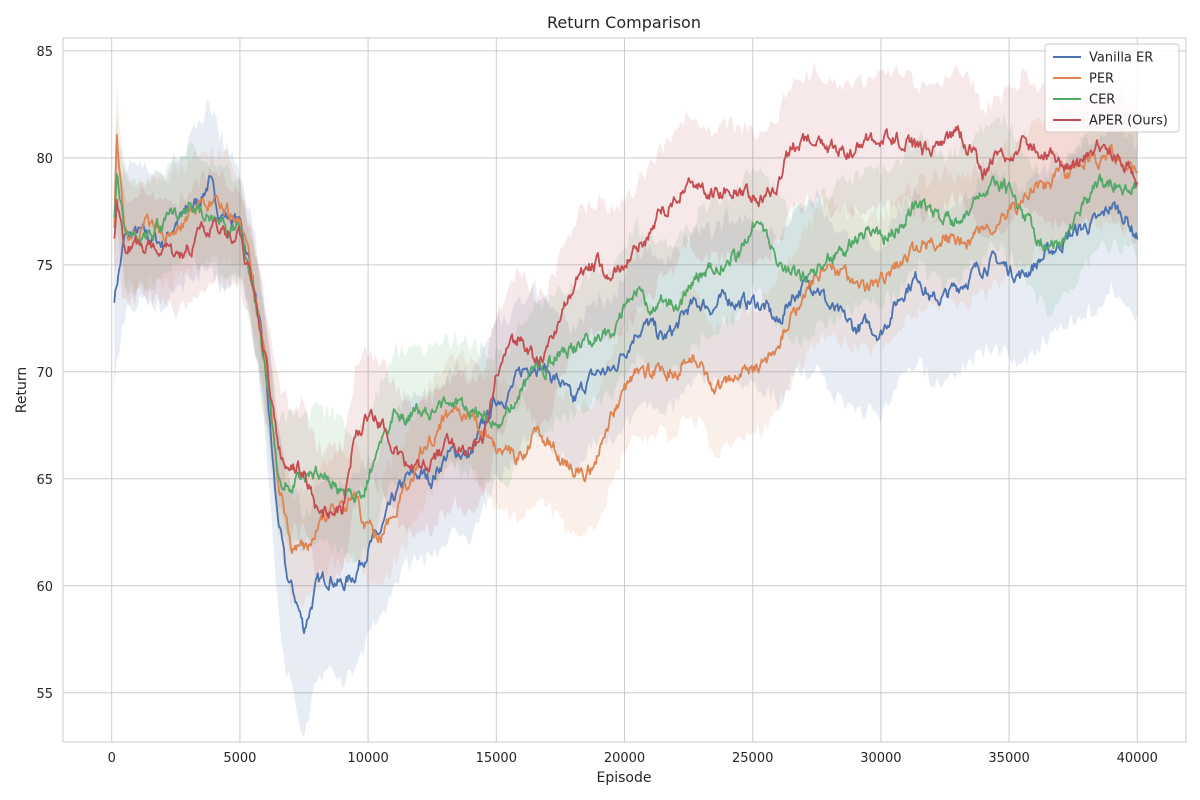 The width and height of the screenshot is (1200, 800). What do you see at coordinates (1008, 758) in the screenshot?
I see `x-tick-label: 35000` at bounding box center [1008, 758].